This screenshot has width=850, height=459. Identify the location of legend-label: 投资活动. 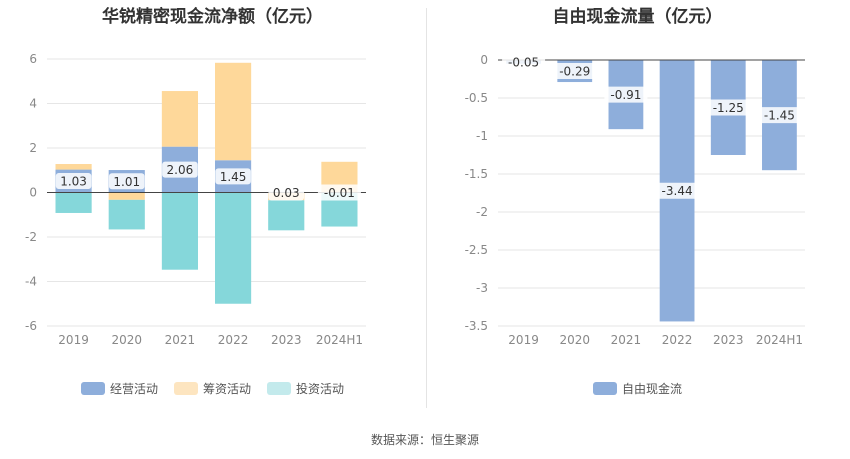
(320, 389).